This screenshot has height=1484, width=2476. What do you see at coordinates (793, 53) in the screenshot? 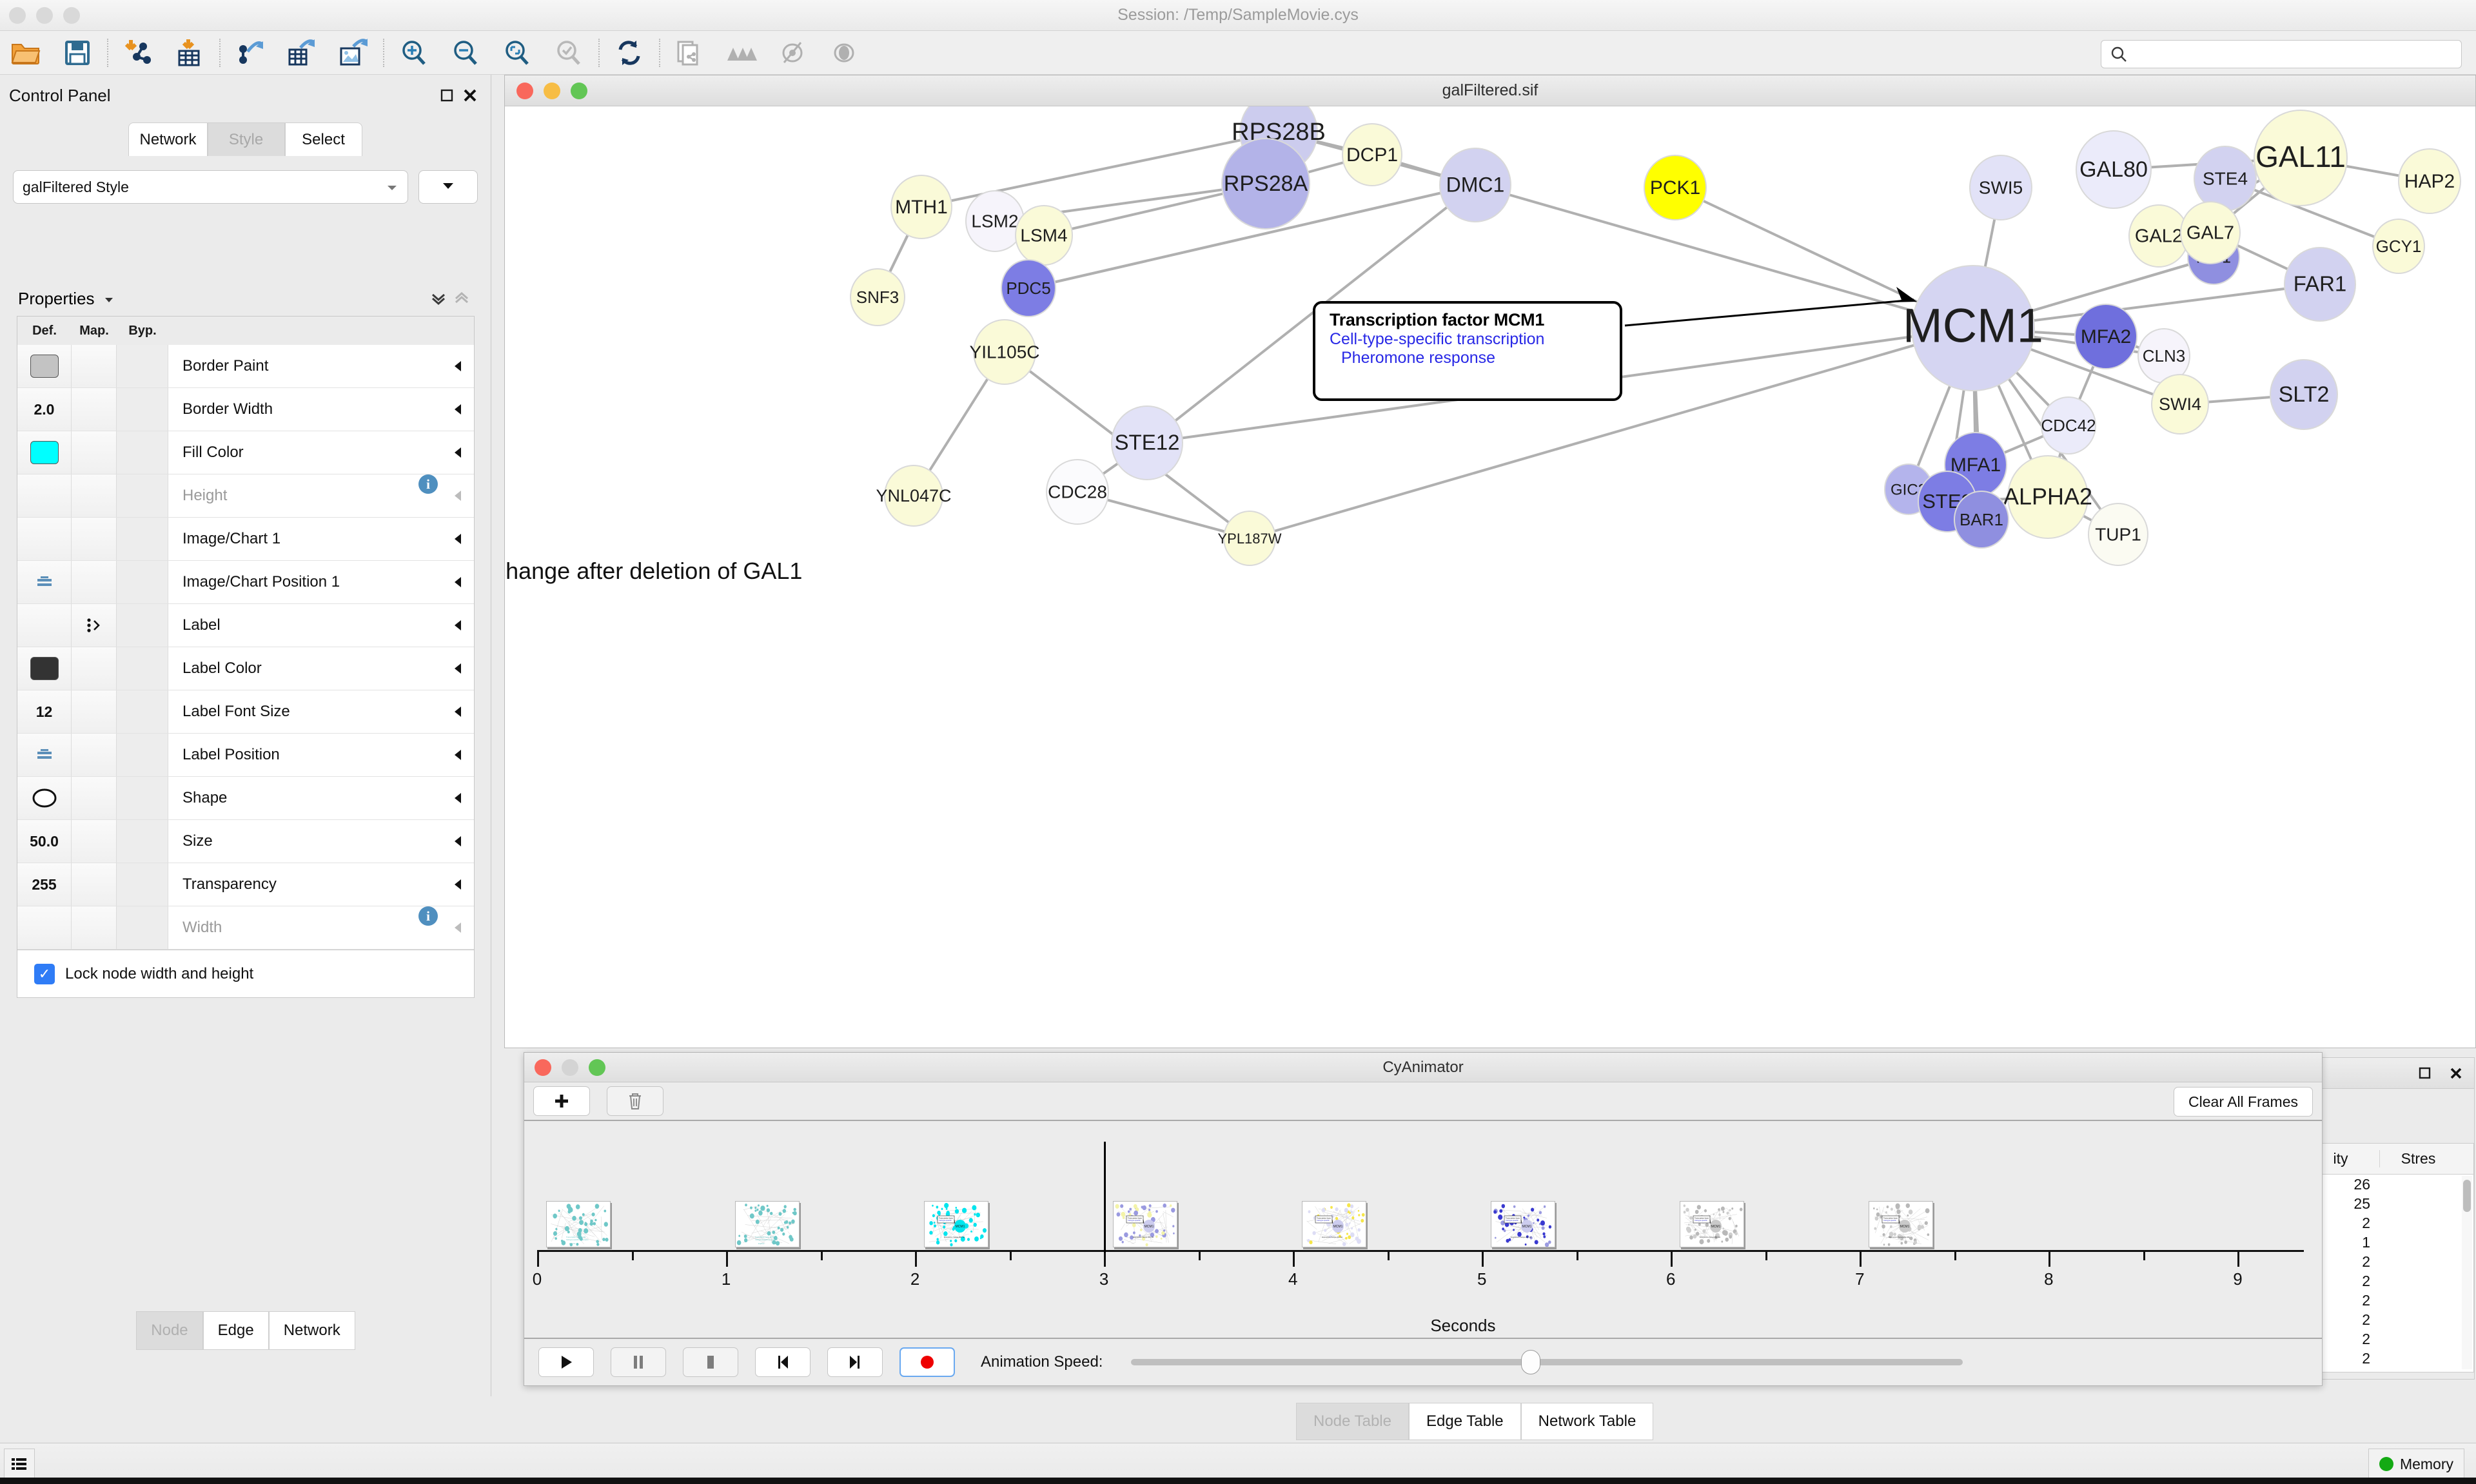
I see `hide-selected-button` at bounding box center [793, 53].